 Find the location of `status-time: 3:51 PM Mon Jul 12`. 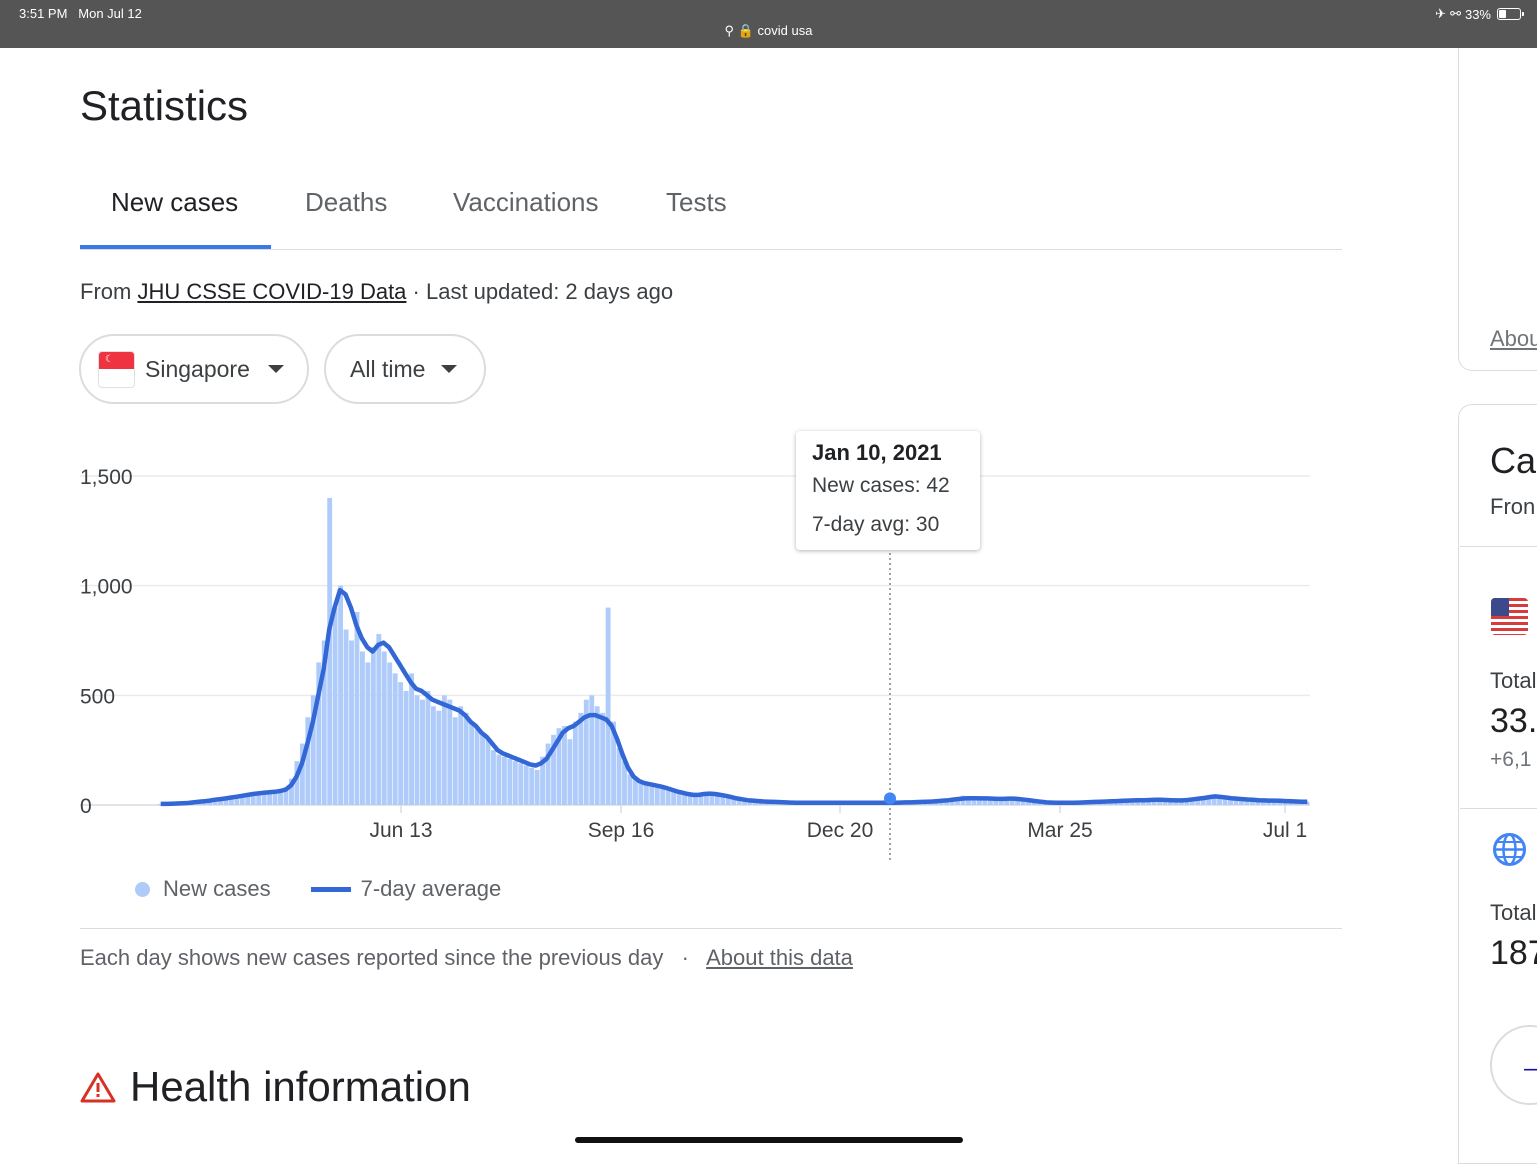

status-time: 3:51 PM Mon Jul 12 is located at coordinates (80, 13).